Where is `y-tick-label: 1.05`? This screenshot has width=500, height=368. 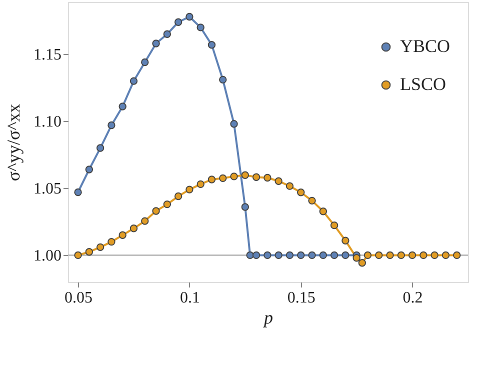
y-tick-label: 1.05 is located at coordinates (48, 189).